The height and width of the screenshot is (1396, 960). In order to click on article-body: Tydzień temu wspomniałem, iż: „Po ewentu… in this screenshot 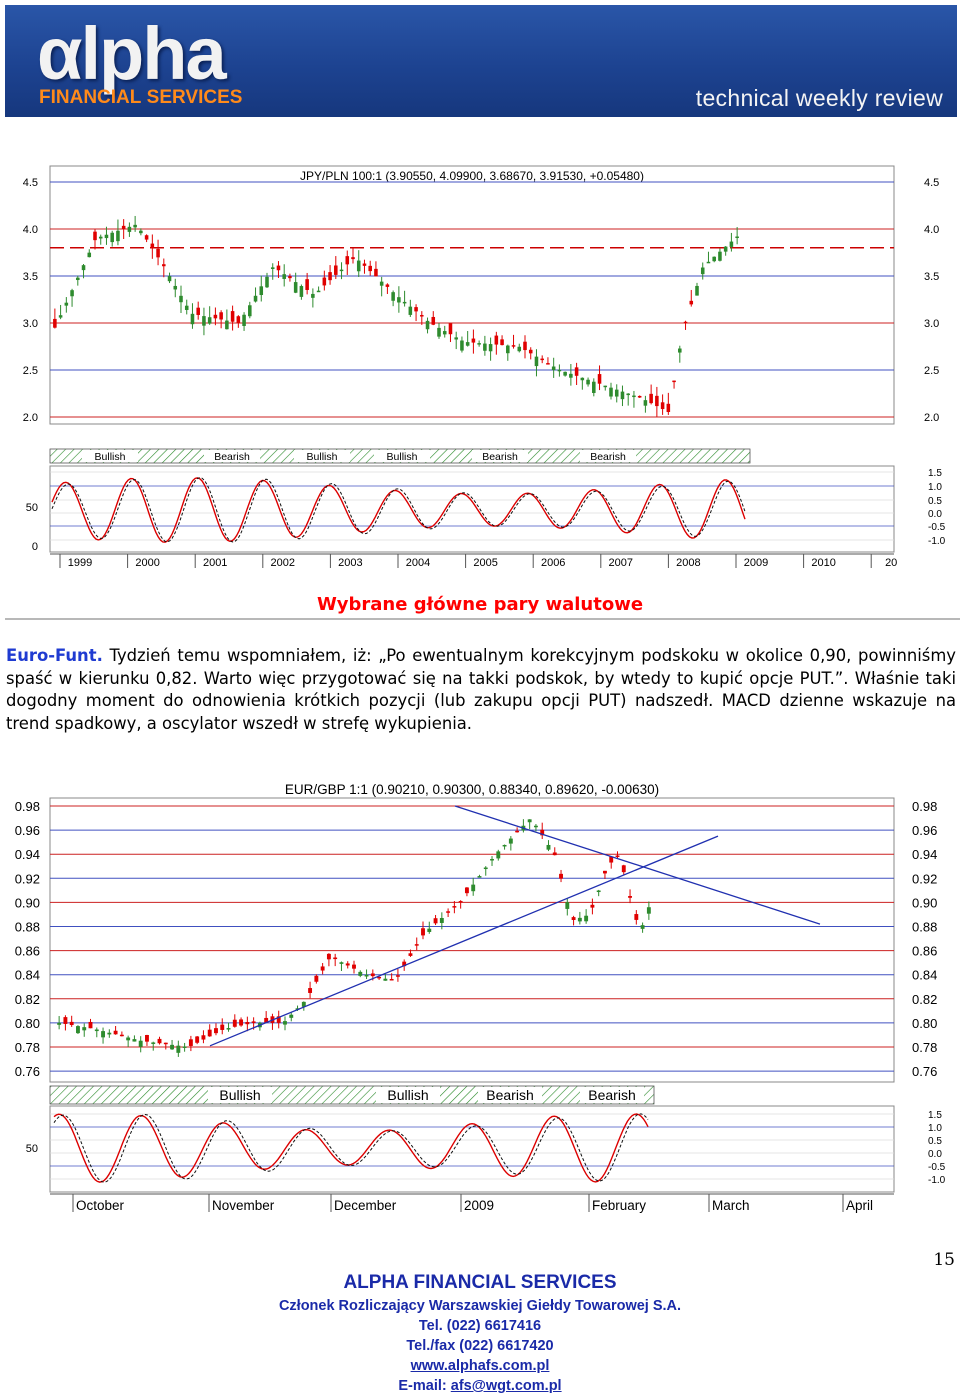, I will do `click(481, 689)`.